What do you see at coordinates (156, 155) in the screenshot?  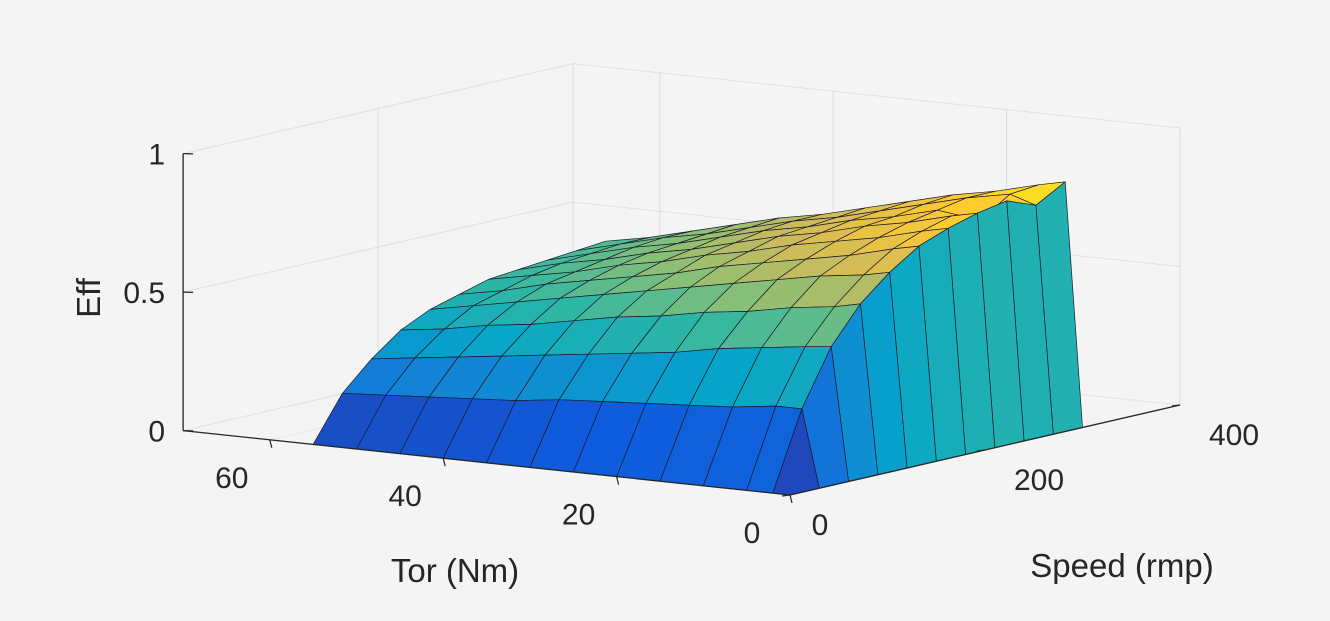 I see `z-tick-label: 1` at bounding box center [156, 155].